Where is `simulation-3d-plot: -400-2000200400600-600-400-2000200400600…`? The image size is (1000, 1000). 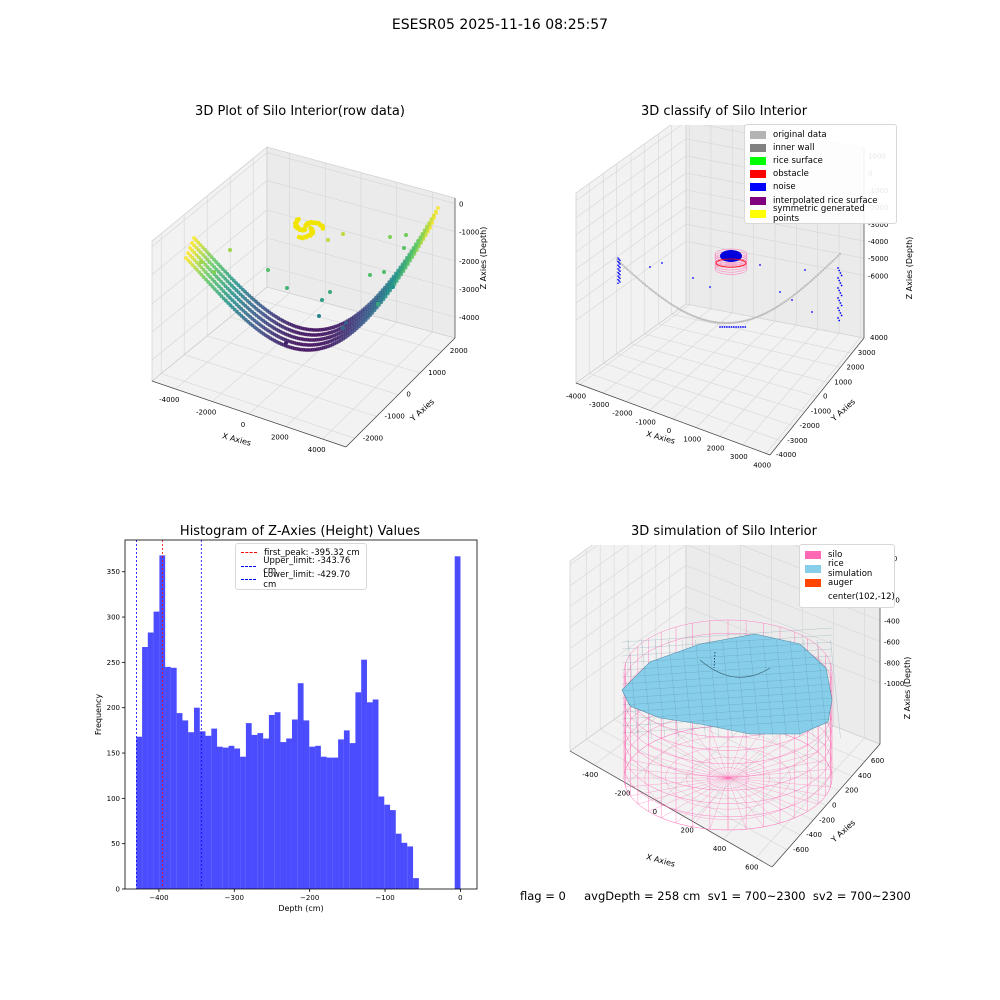 simulation-3d-plot: -400-2000200400600-600-400-2000200400600… is located at coordinates (740, 708).